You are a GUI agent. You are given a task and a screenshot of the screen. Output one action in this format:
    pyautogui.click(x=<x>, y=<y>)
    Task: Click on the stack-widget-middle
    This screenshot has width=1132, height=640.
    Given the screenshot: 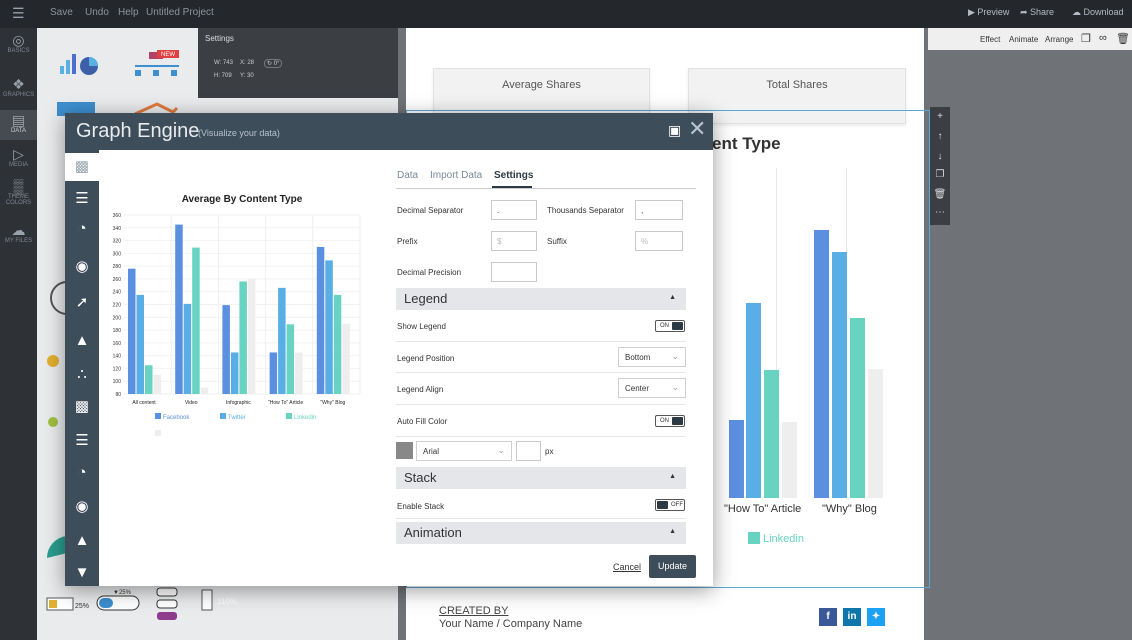 What is the action you would take?
    pyautogui.click(x=167, y=604)
    